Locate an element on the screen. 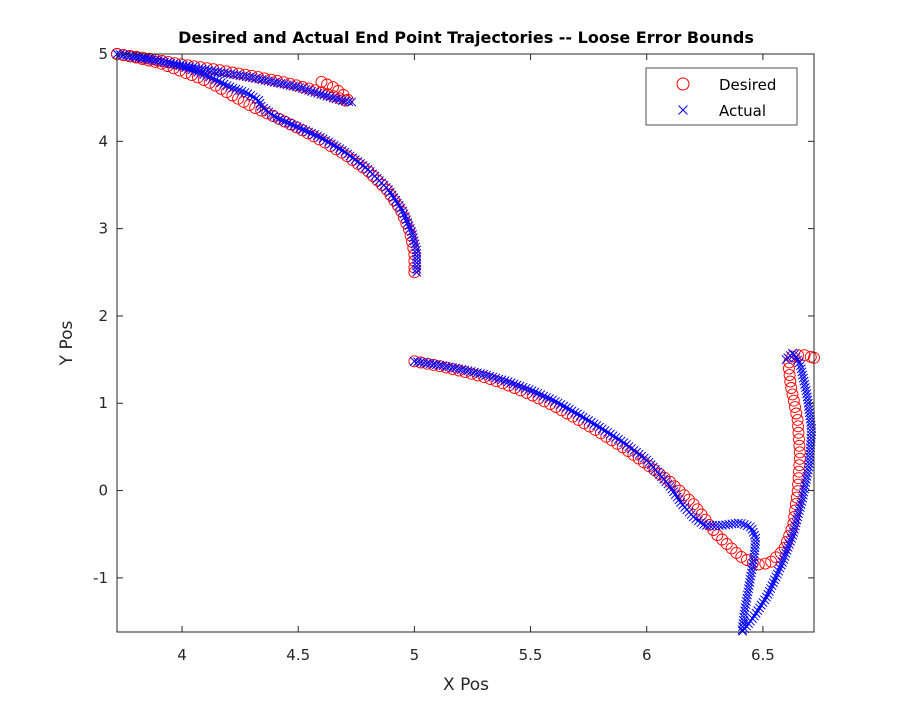  y-tick-label: 3 is located at coordinates (103, 229).